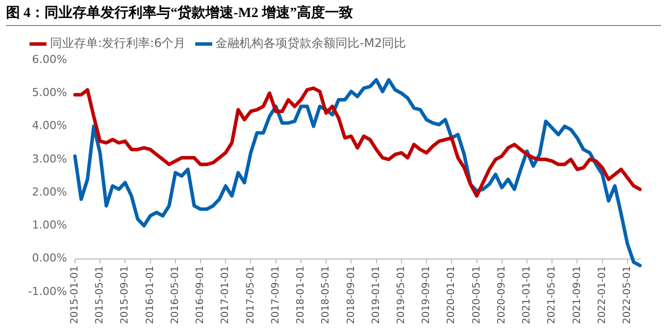  Describe the element at coordinates (326, 295) in the screenshot. I see `x-tick-label: 2018-05-01` at that location.